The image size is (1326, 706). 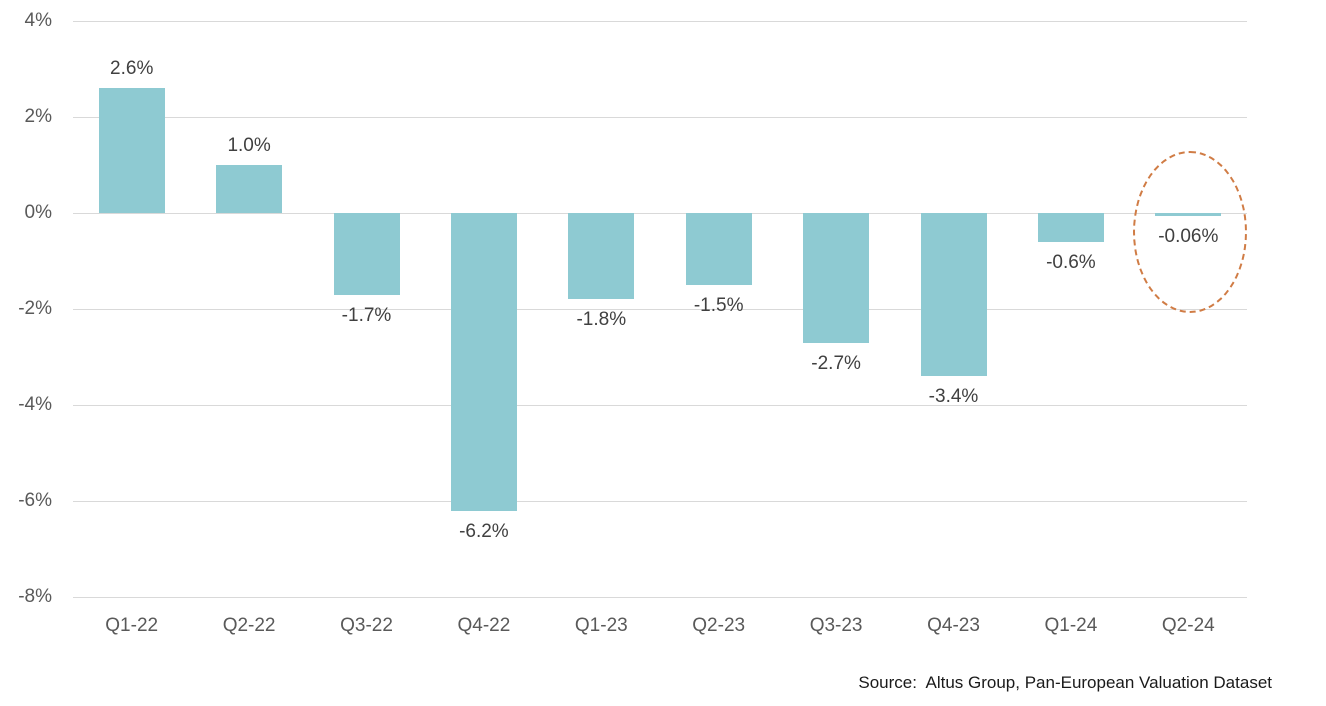 I want to click on y-tick-label--6%: -6%, so click(x=35, y=500).